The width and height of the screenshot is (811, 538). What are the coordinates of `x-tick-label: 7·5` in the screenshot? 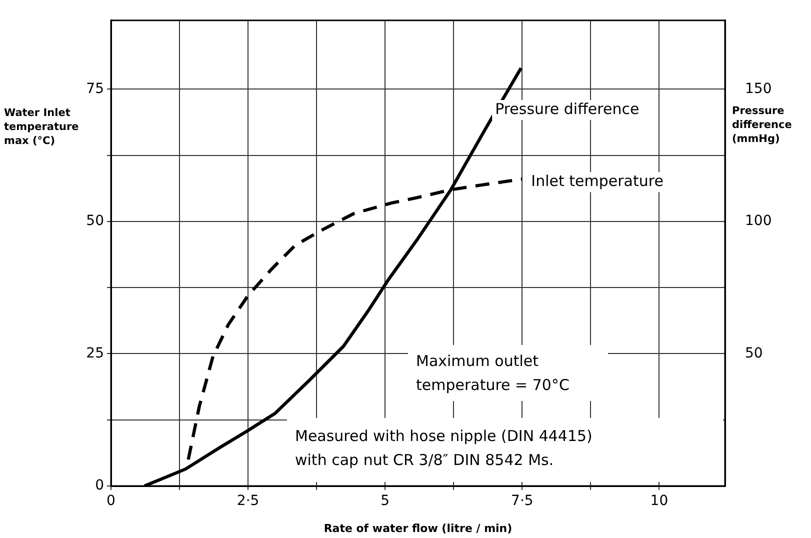 It's located at (522, 501).